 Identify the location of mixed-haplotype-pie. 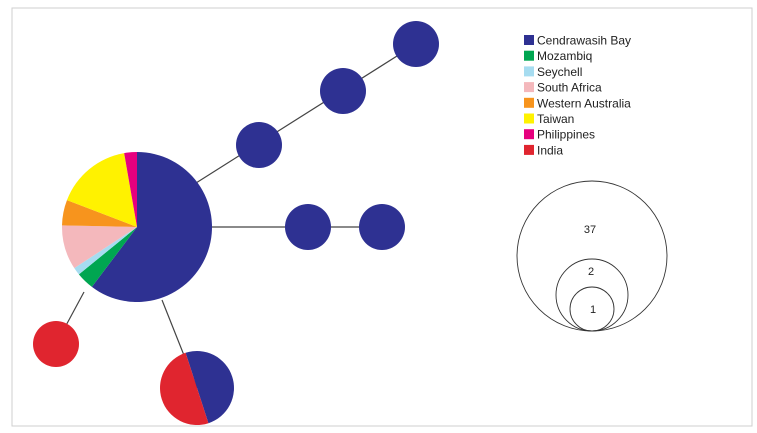
(197, 388).